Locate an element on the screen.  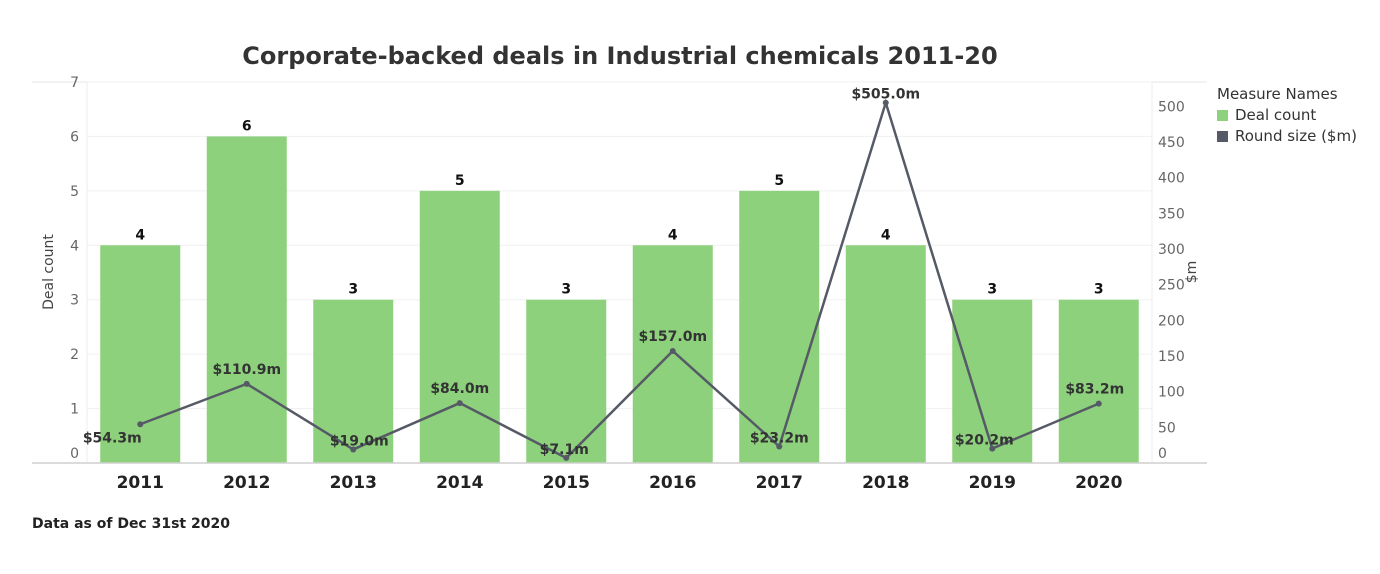
bar-2020 is located at coordinates (1098, 381).